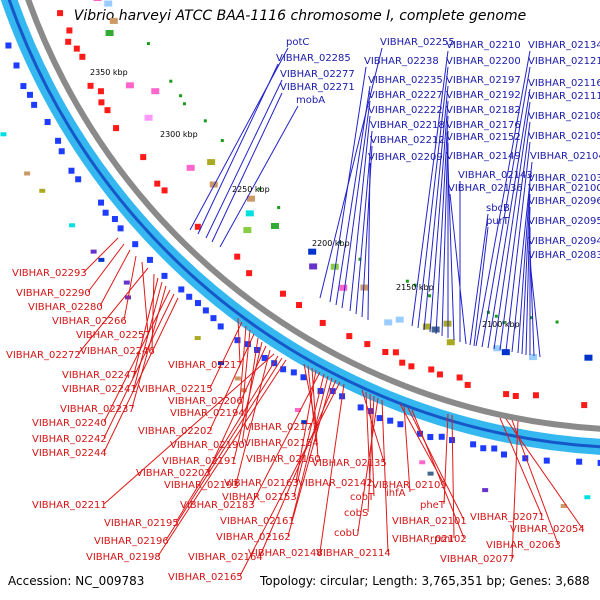  What do you see at coordinates (205, 365) in the screenshot?
I see `gene-label-reverse: VIBHAR_02217` at bounding box center [205, 365].